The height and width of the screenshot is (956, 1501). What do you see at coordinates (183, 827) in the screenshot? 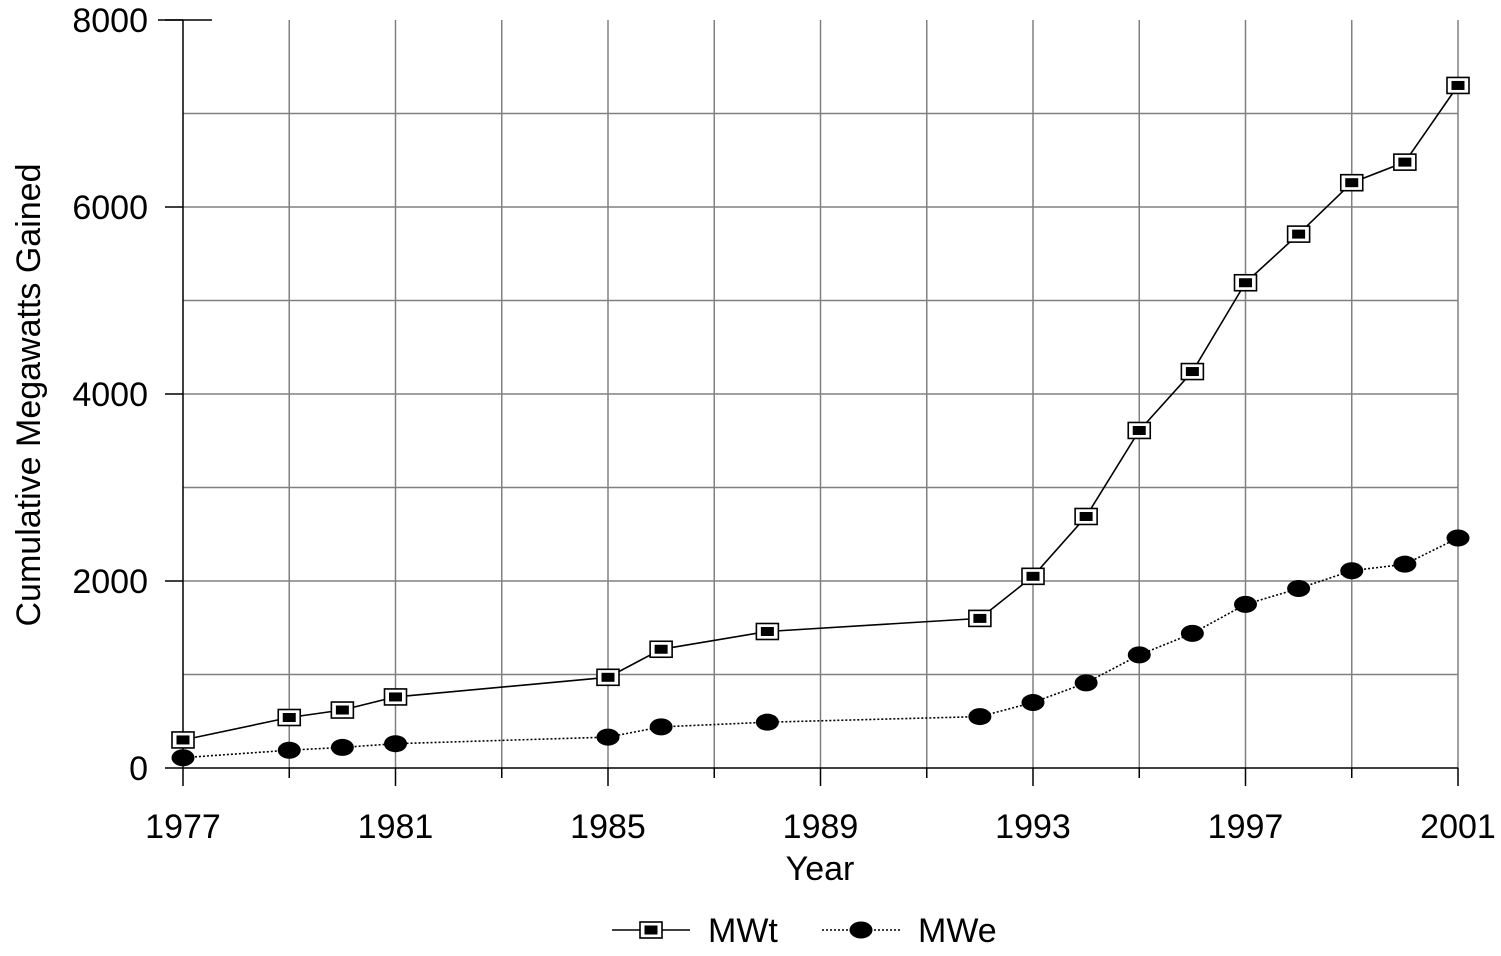
I see `x-tick-label: 1977` at bounding box center [183, 827].